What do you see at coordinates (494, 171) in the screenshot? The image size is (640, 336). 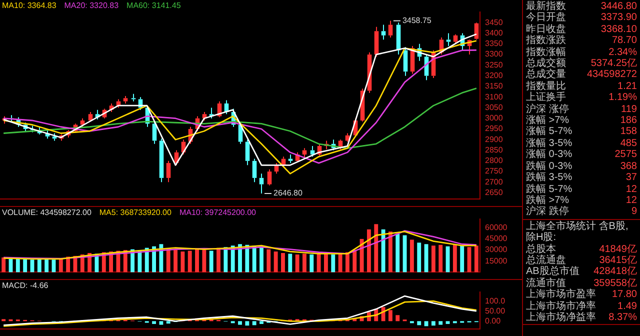 I see `y-tick-label: 2750` at bounding box center [494, 171].